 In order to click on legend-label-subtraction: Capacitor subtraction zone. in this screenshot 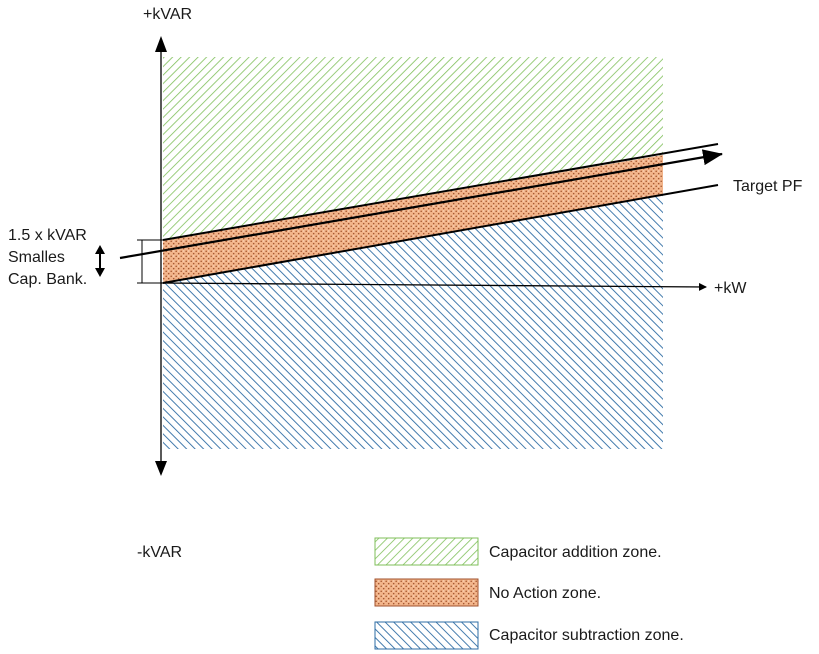, I will do `click(586, 635)`.